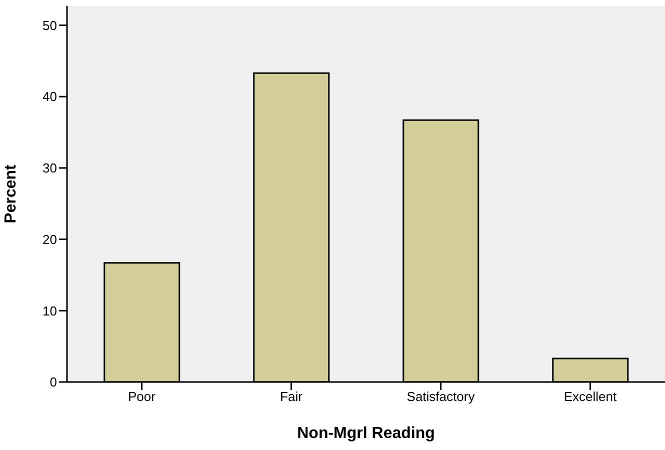 The height and width of the screenshot is (450, 665). I want to click on y-axis-title: Percent, so click(11, 194).